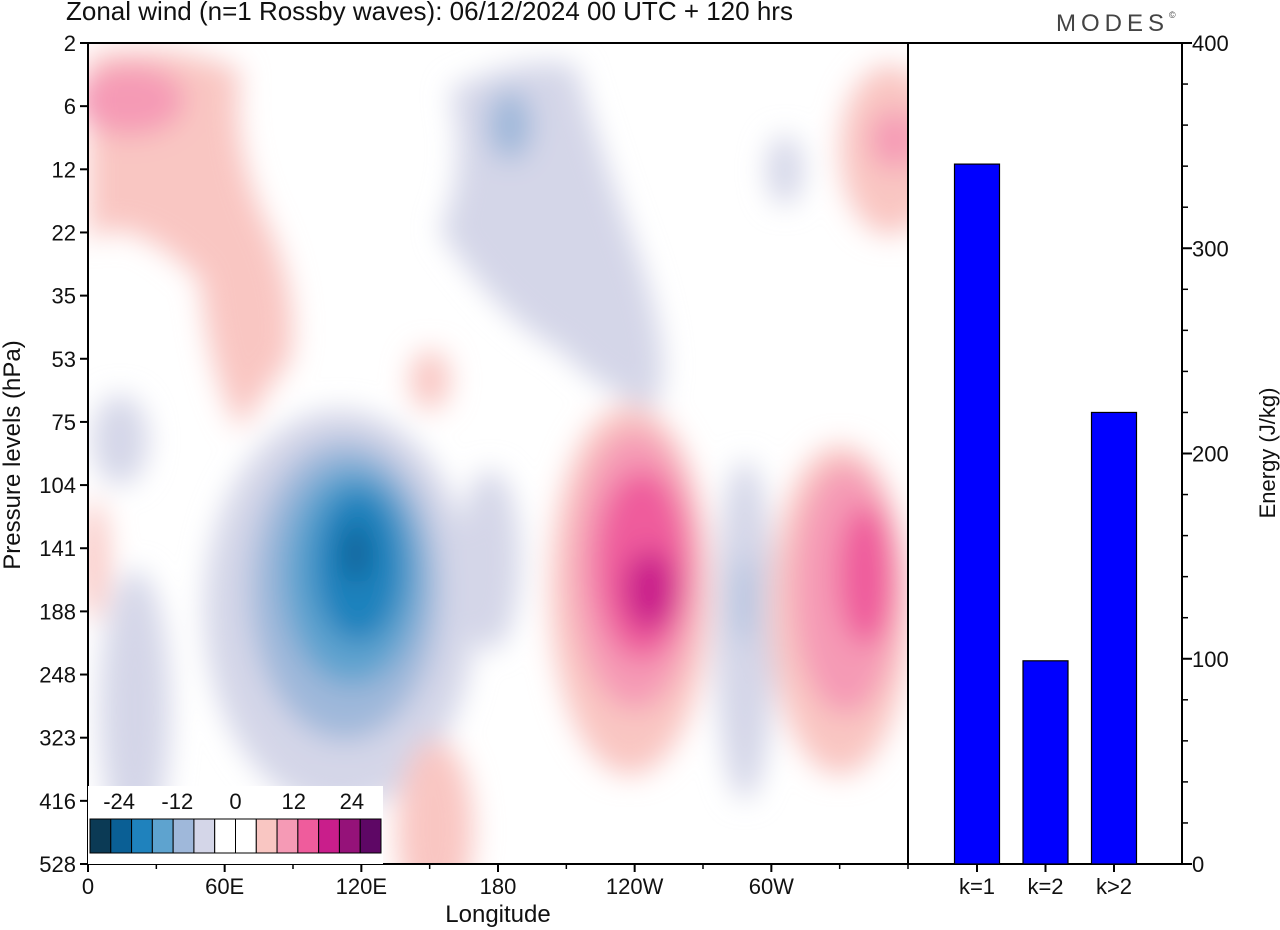 The width and height of the screenshot is (1280, 930). What do you see at coordinates (177, 801) in the screenshot?
I see `colorbar-label: -12` at bounding box center [177, 801].